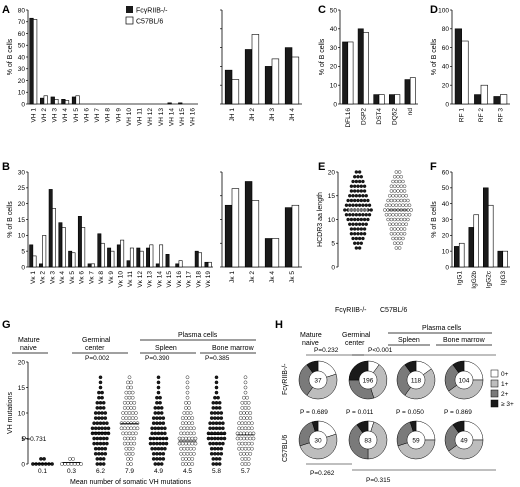 This screenshot has width=520, height=487. I want to click on f-ytick-label: 0, so click(447, 267).